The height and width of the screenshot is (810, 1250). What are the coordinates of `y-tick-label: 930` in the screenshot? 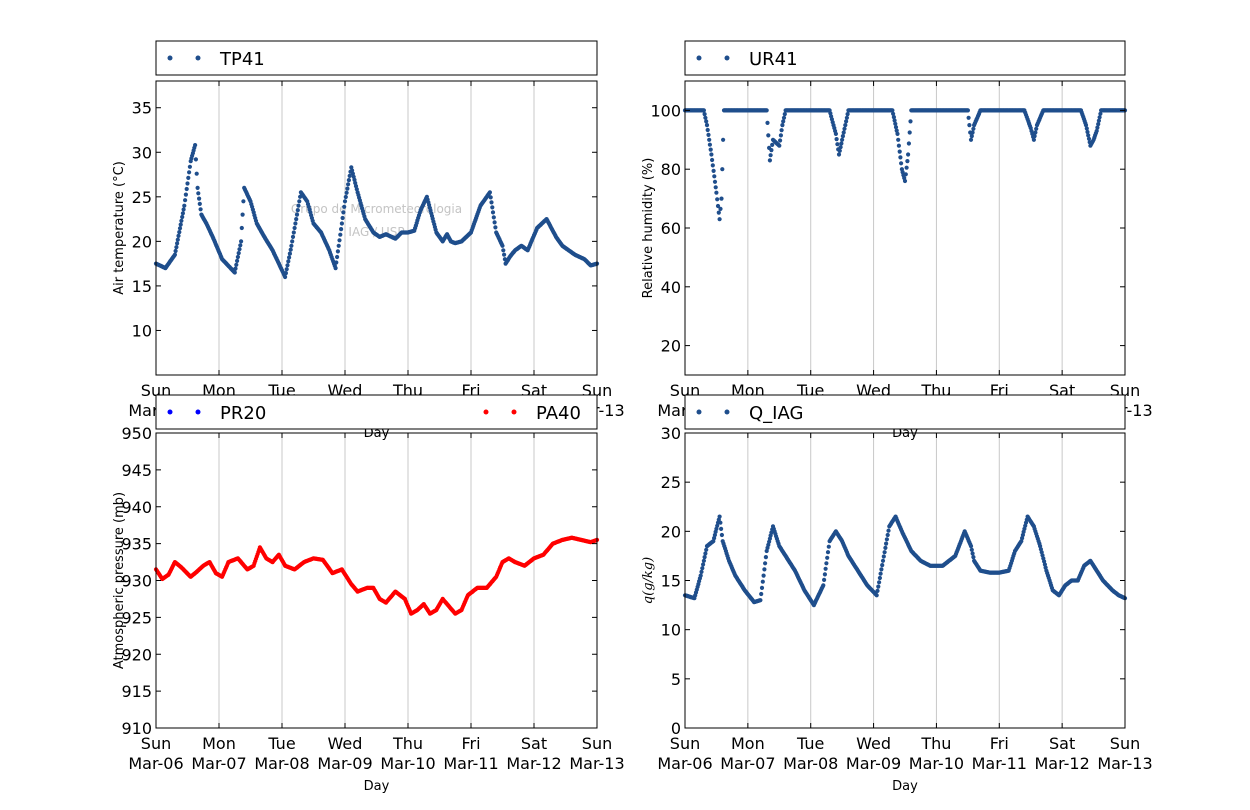 It's located at (136, 581).